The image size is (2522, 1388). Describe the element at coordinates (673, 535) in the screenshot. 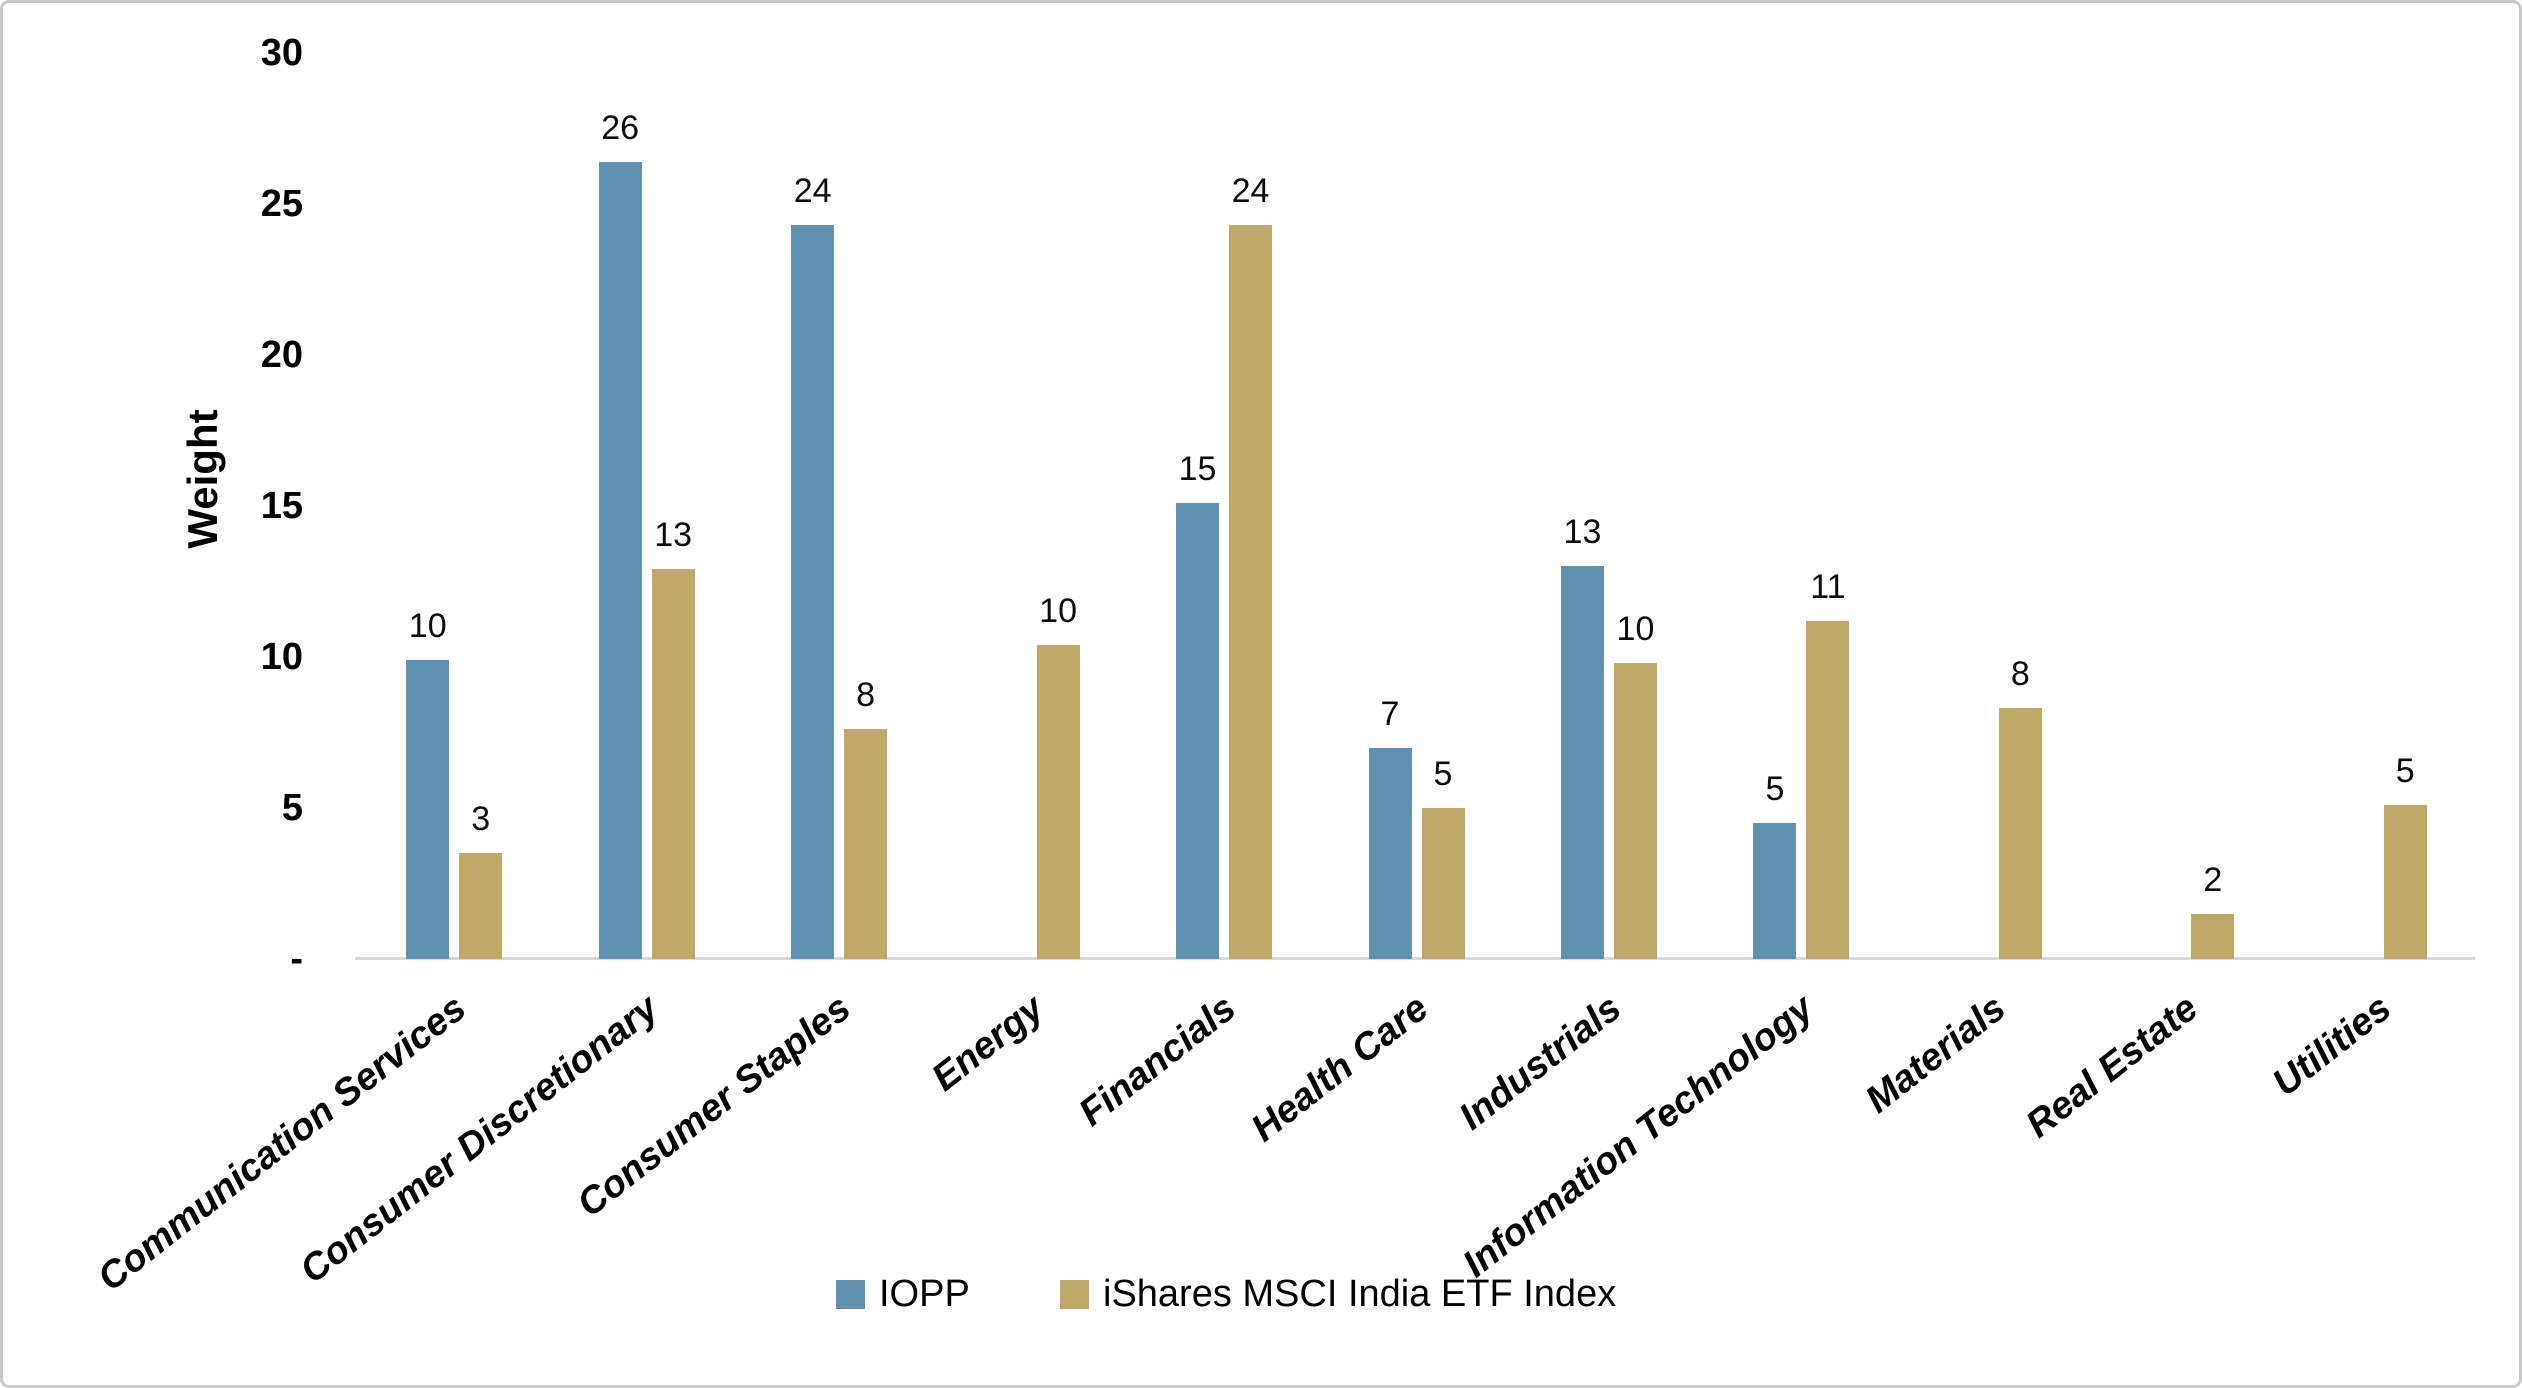

I see `data-label-ishares-msci-india-etf-index-consumer-discretionary: 13` at that location.